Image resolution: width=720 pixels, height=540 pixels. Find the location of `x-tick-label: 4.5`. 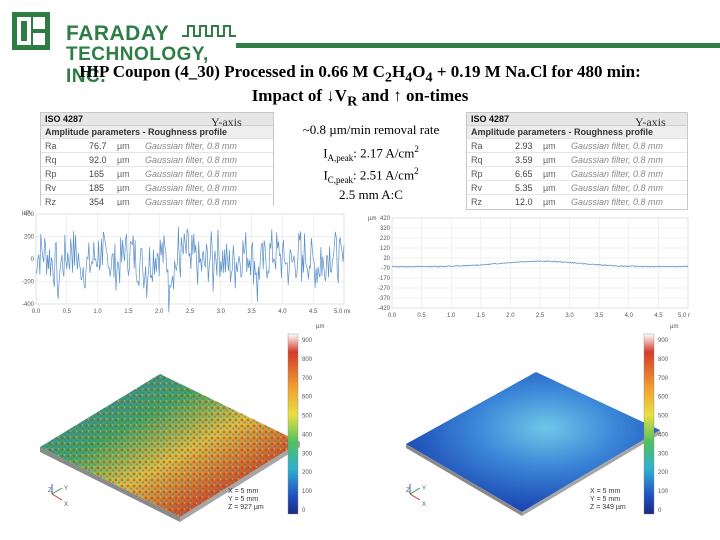

x-tick-label: 4.5 is located at coordinates (313, 312).